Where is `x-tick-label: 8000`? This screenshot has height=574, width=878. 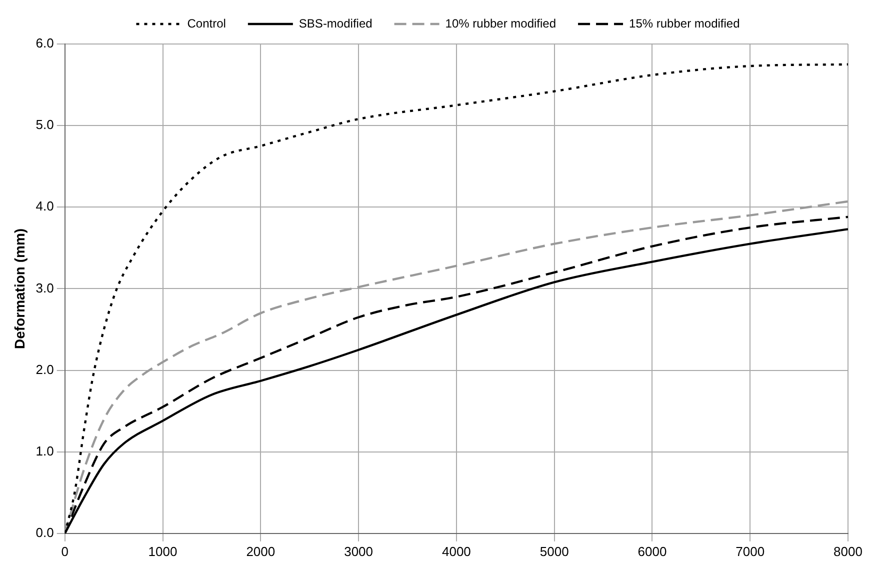 x-tick-label: 8000 is located at coordinates (848, 551).